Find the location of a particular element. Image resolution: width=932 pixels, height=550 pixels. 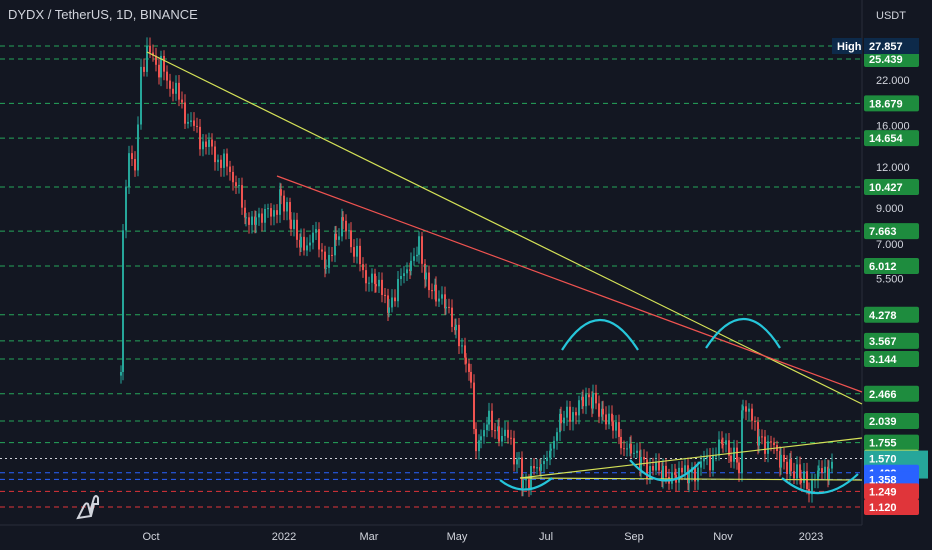

trendline-support-rising is located at coordinates (691, 458).